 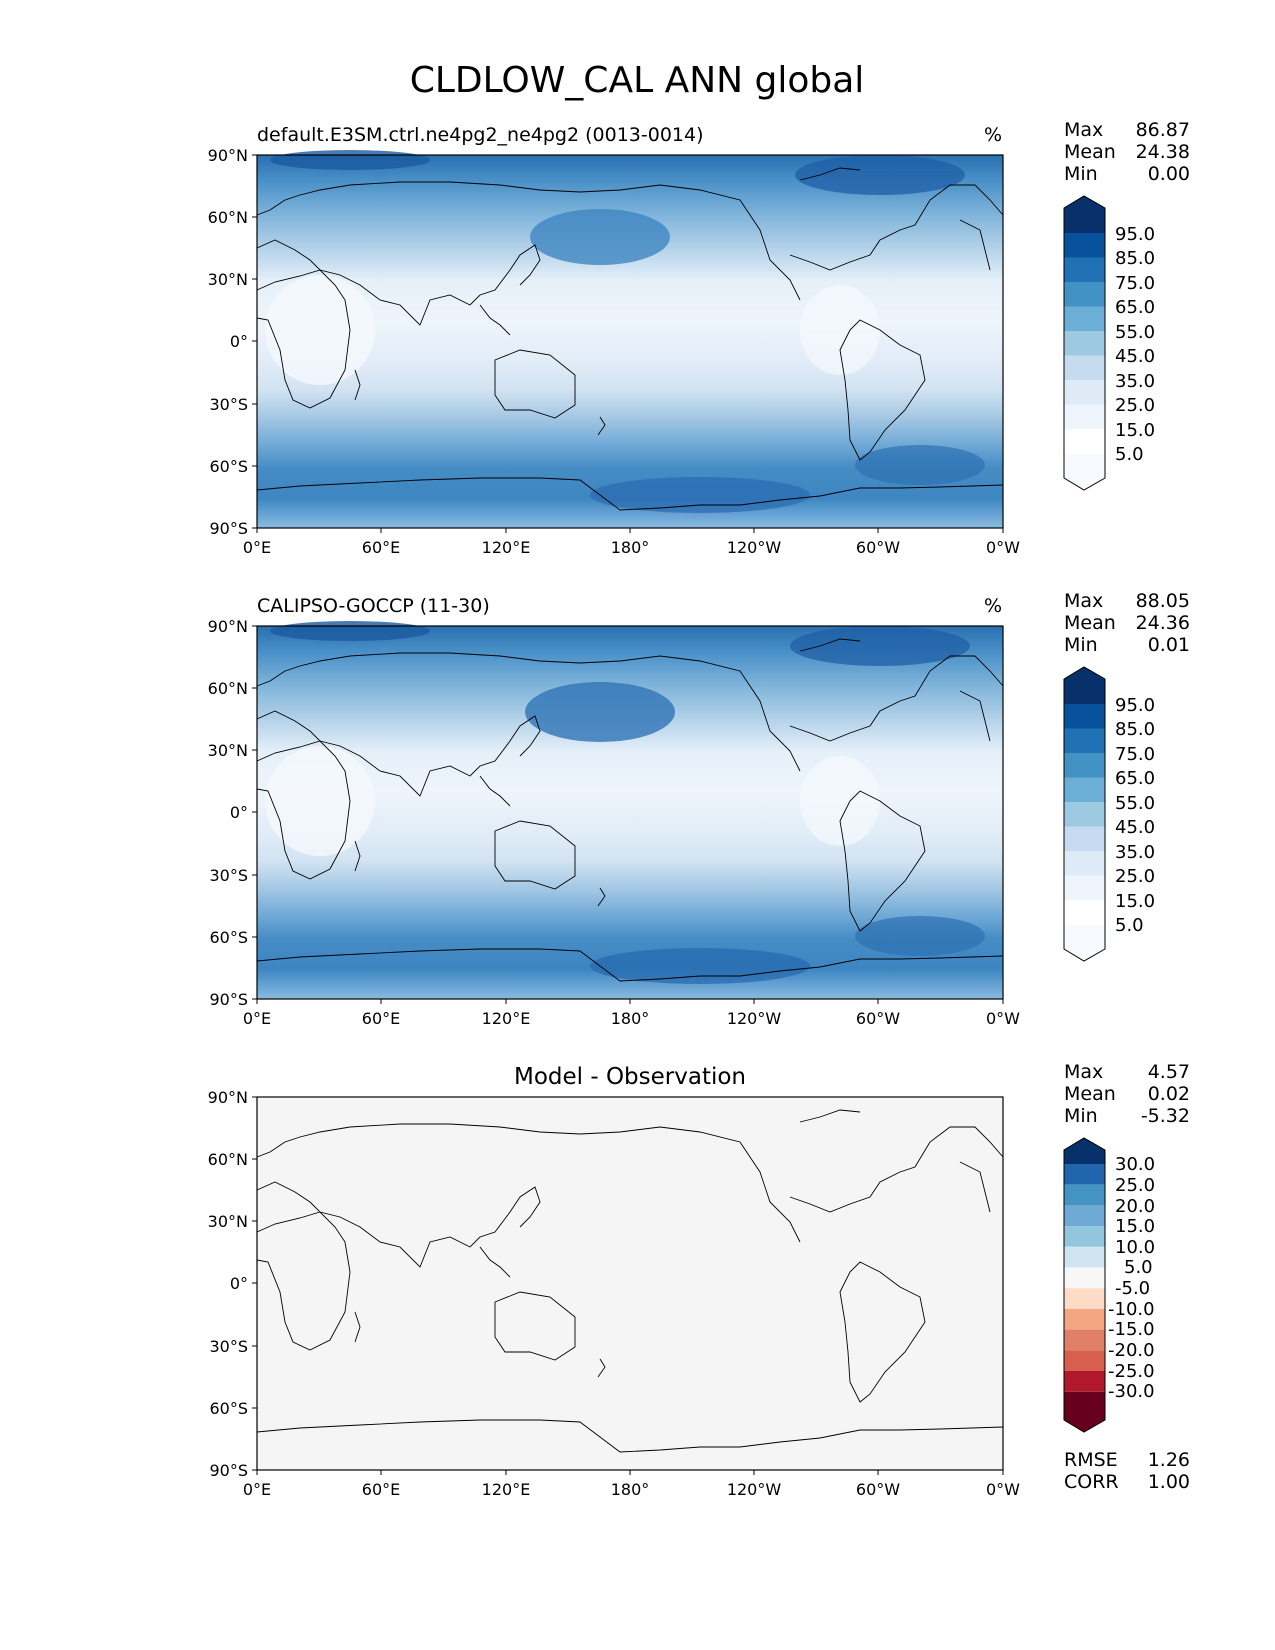 What do you see at coordinates (1135, 234) in the screenshot?
I see `colorbar-label: 95.0` at bounding box center [1135, 234].